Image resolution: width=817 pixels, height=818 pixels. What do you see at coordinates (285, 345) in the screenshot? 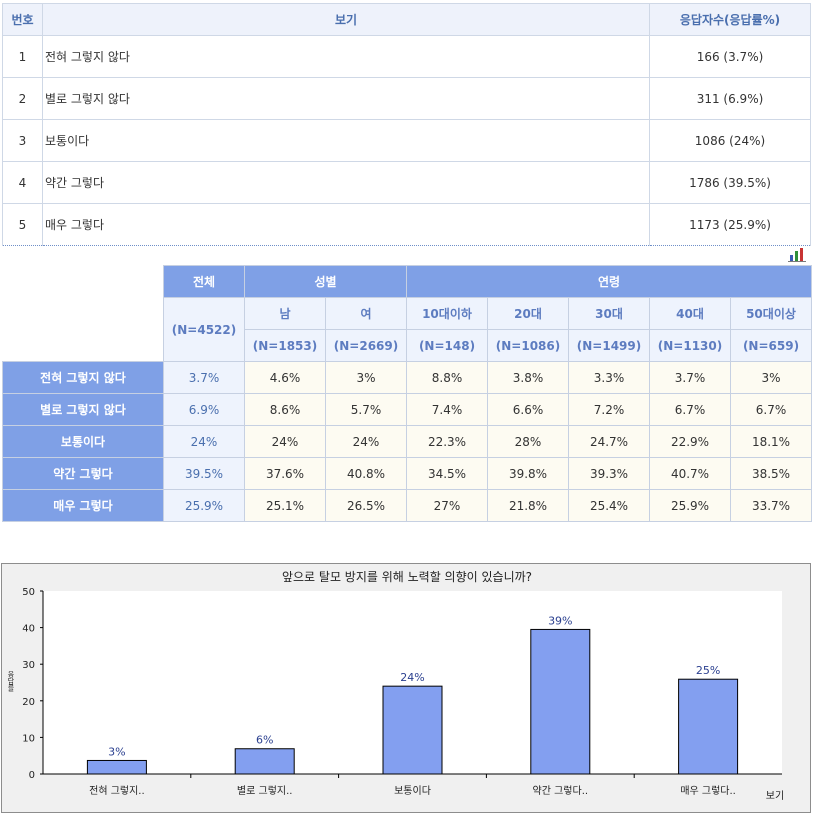
I see `group-n: (N=1853)` at bounding box center [285, 345].